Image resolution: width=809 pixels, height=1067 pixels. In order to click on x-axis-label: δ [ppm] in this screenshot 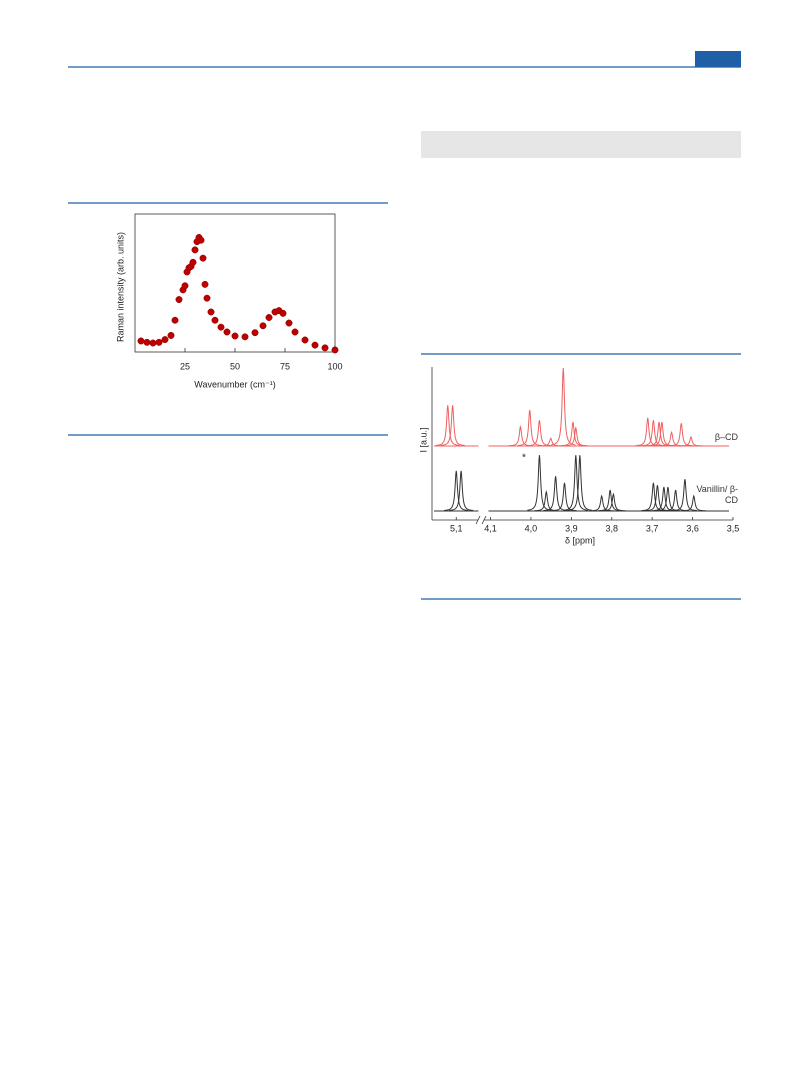, I will do `click(580, 540)`.